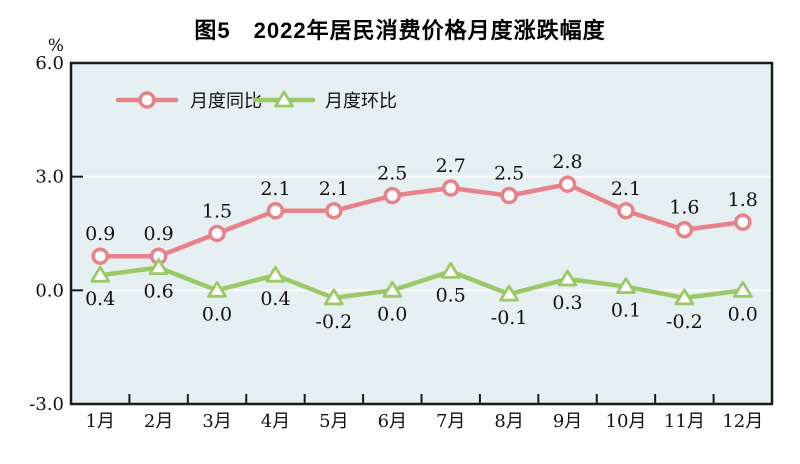 This screenshot has height=464, width=800. I want to click on legend-label: 月度环比, so click(361, 101).